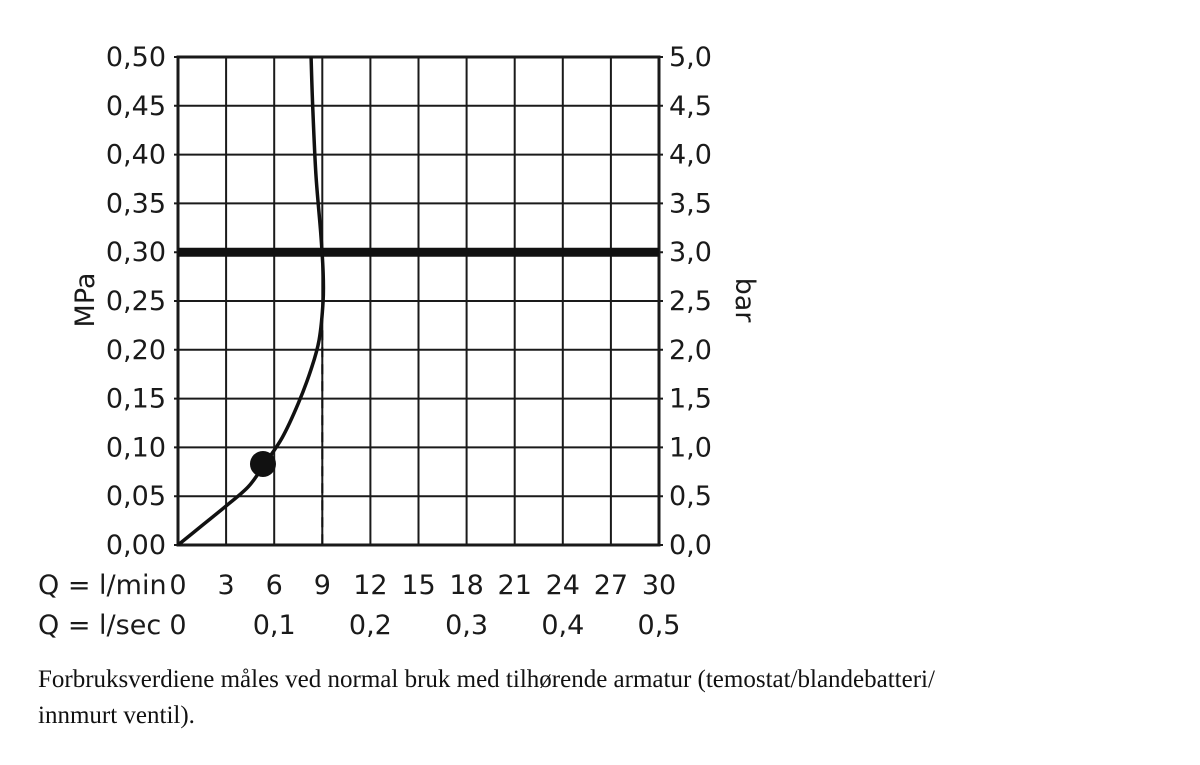 The width and height of the screenshot is (1200, 765). Describe the element at coordinates (690, 203) in the screenshot. I see `y-right-tick-label: 3,5` at that location.